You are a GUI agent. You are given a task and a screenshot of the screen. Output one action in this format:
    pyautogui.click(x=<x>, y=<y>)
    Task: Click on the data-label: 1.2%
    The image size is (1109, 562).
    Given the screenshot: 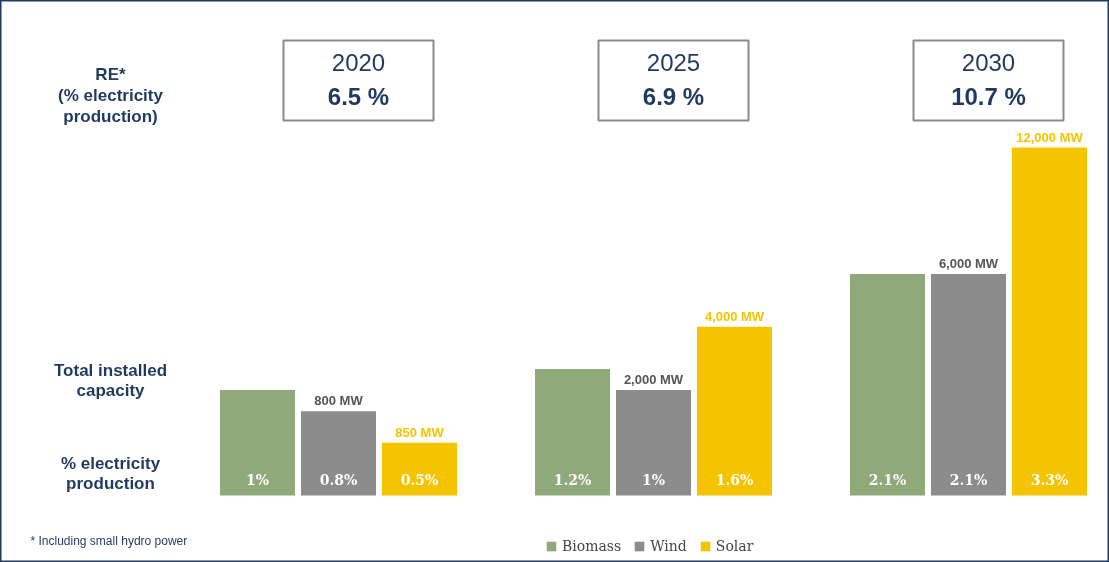 What is the action you would take?
    pyautogui.click(x=572, y=479)
    